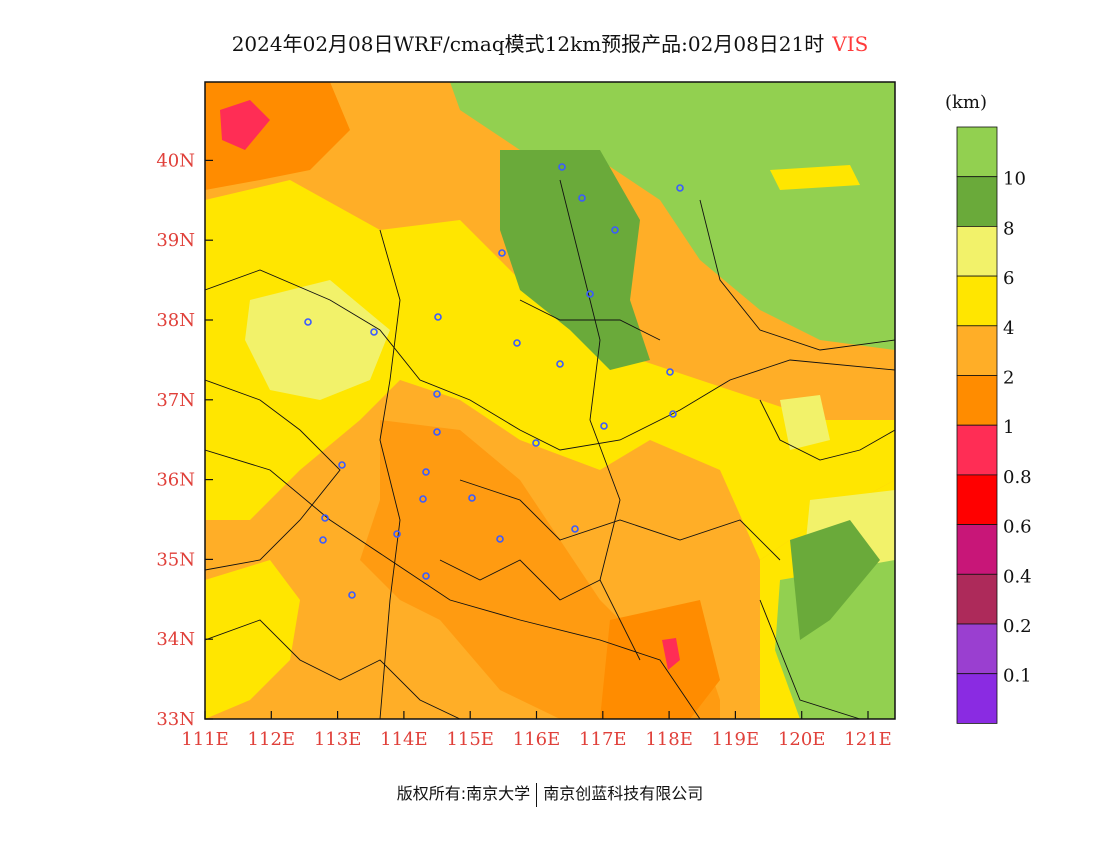  What do you see at coordinates (537, 794) in the screenshot?
I see `footer-separator` at bounding box center [537, 794].